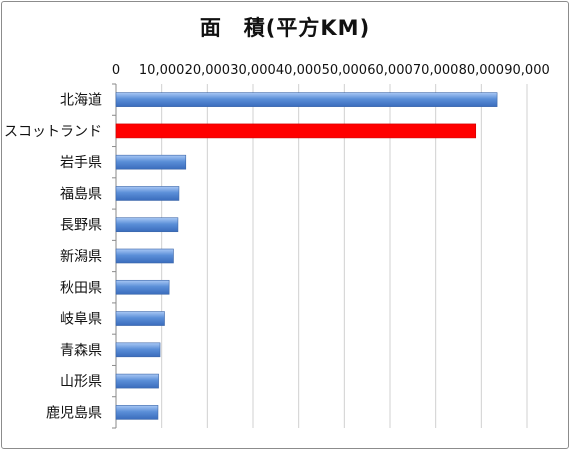 This screenshot has height=450, width=570. I want to click on category-label: 鹿児島県, so click(74, 412).